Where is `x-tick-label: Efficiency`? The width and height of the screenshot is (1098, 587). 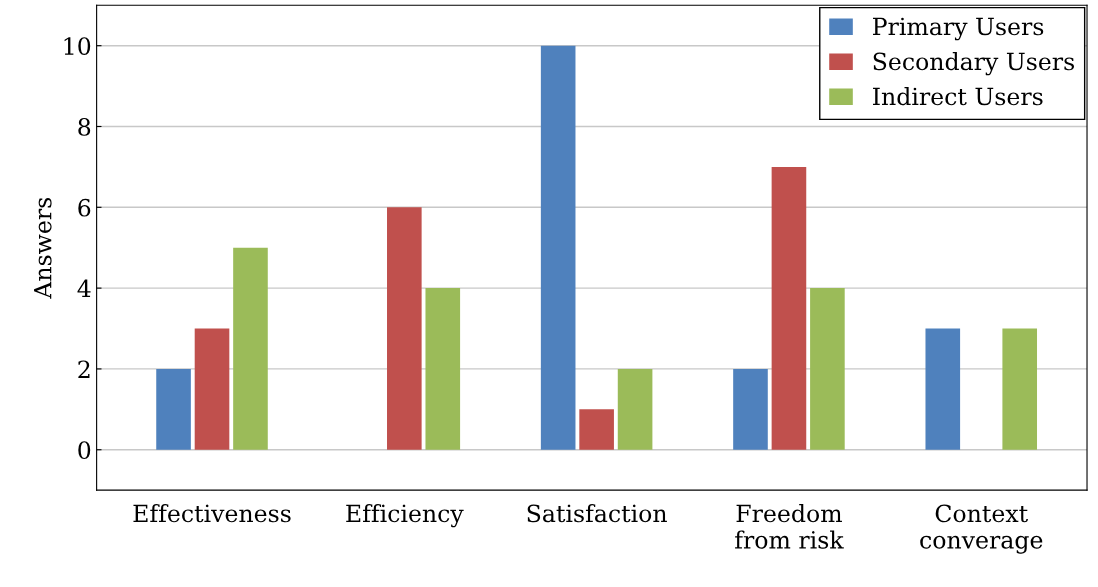
x-tick-label: Efficiency is located at coordinates (405, 516).